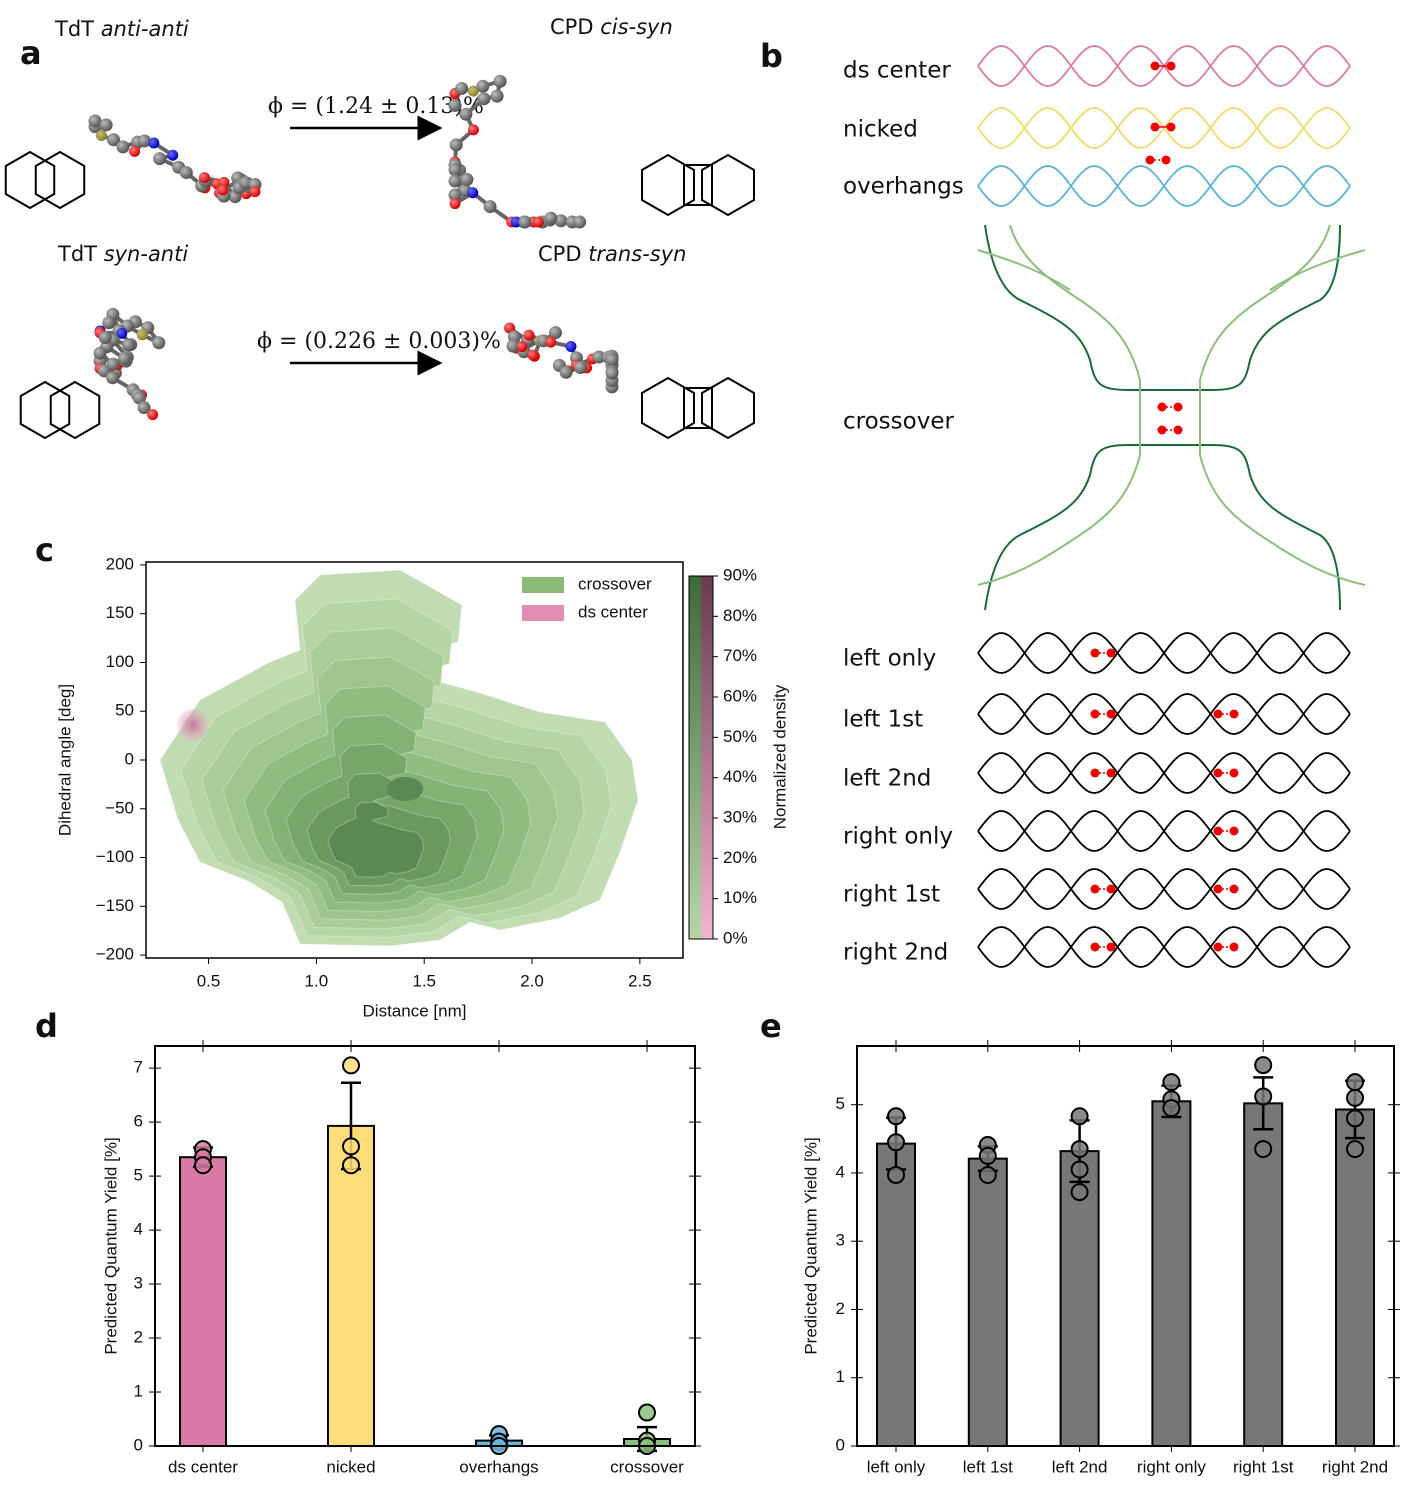 The width and height of the screenshot is (1422, 1498). What do you see at coordinates (193, 725) in the screenshot?
I see `density-blob` at bounding box center [193, 725].